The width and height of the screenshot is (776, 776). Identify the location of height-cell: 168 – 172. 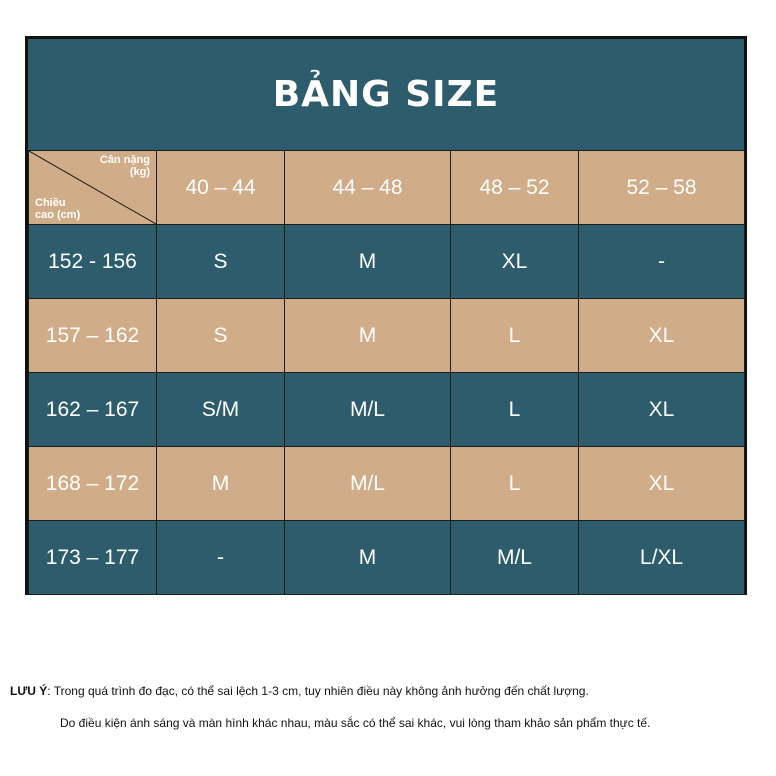
(92, 483).